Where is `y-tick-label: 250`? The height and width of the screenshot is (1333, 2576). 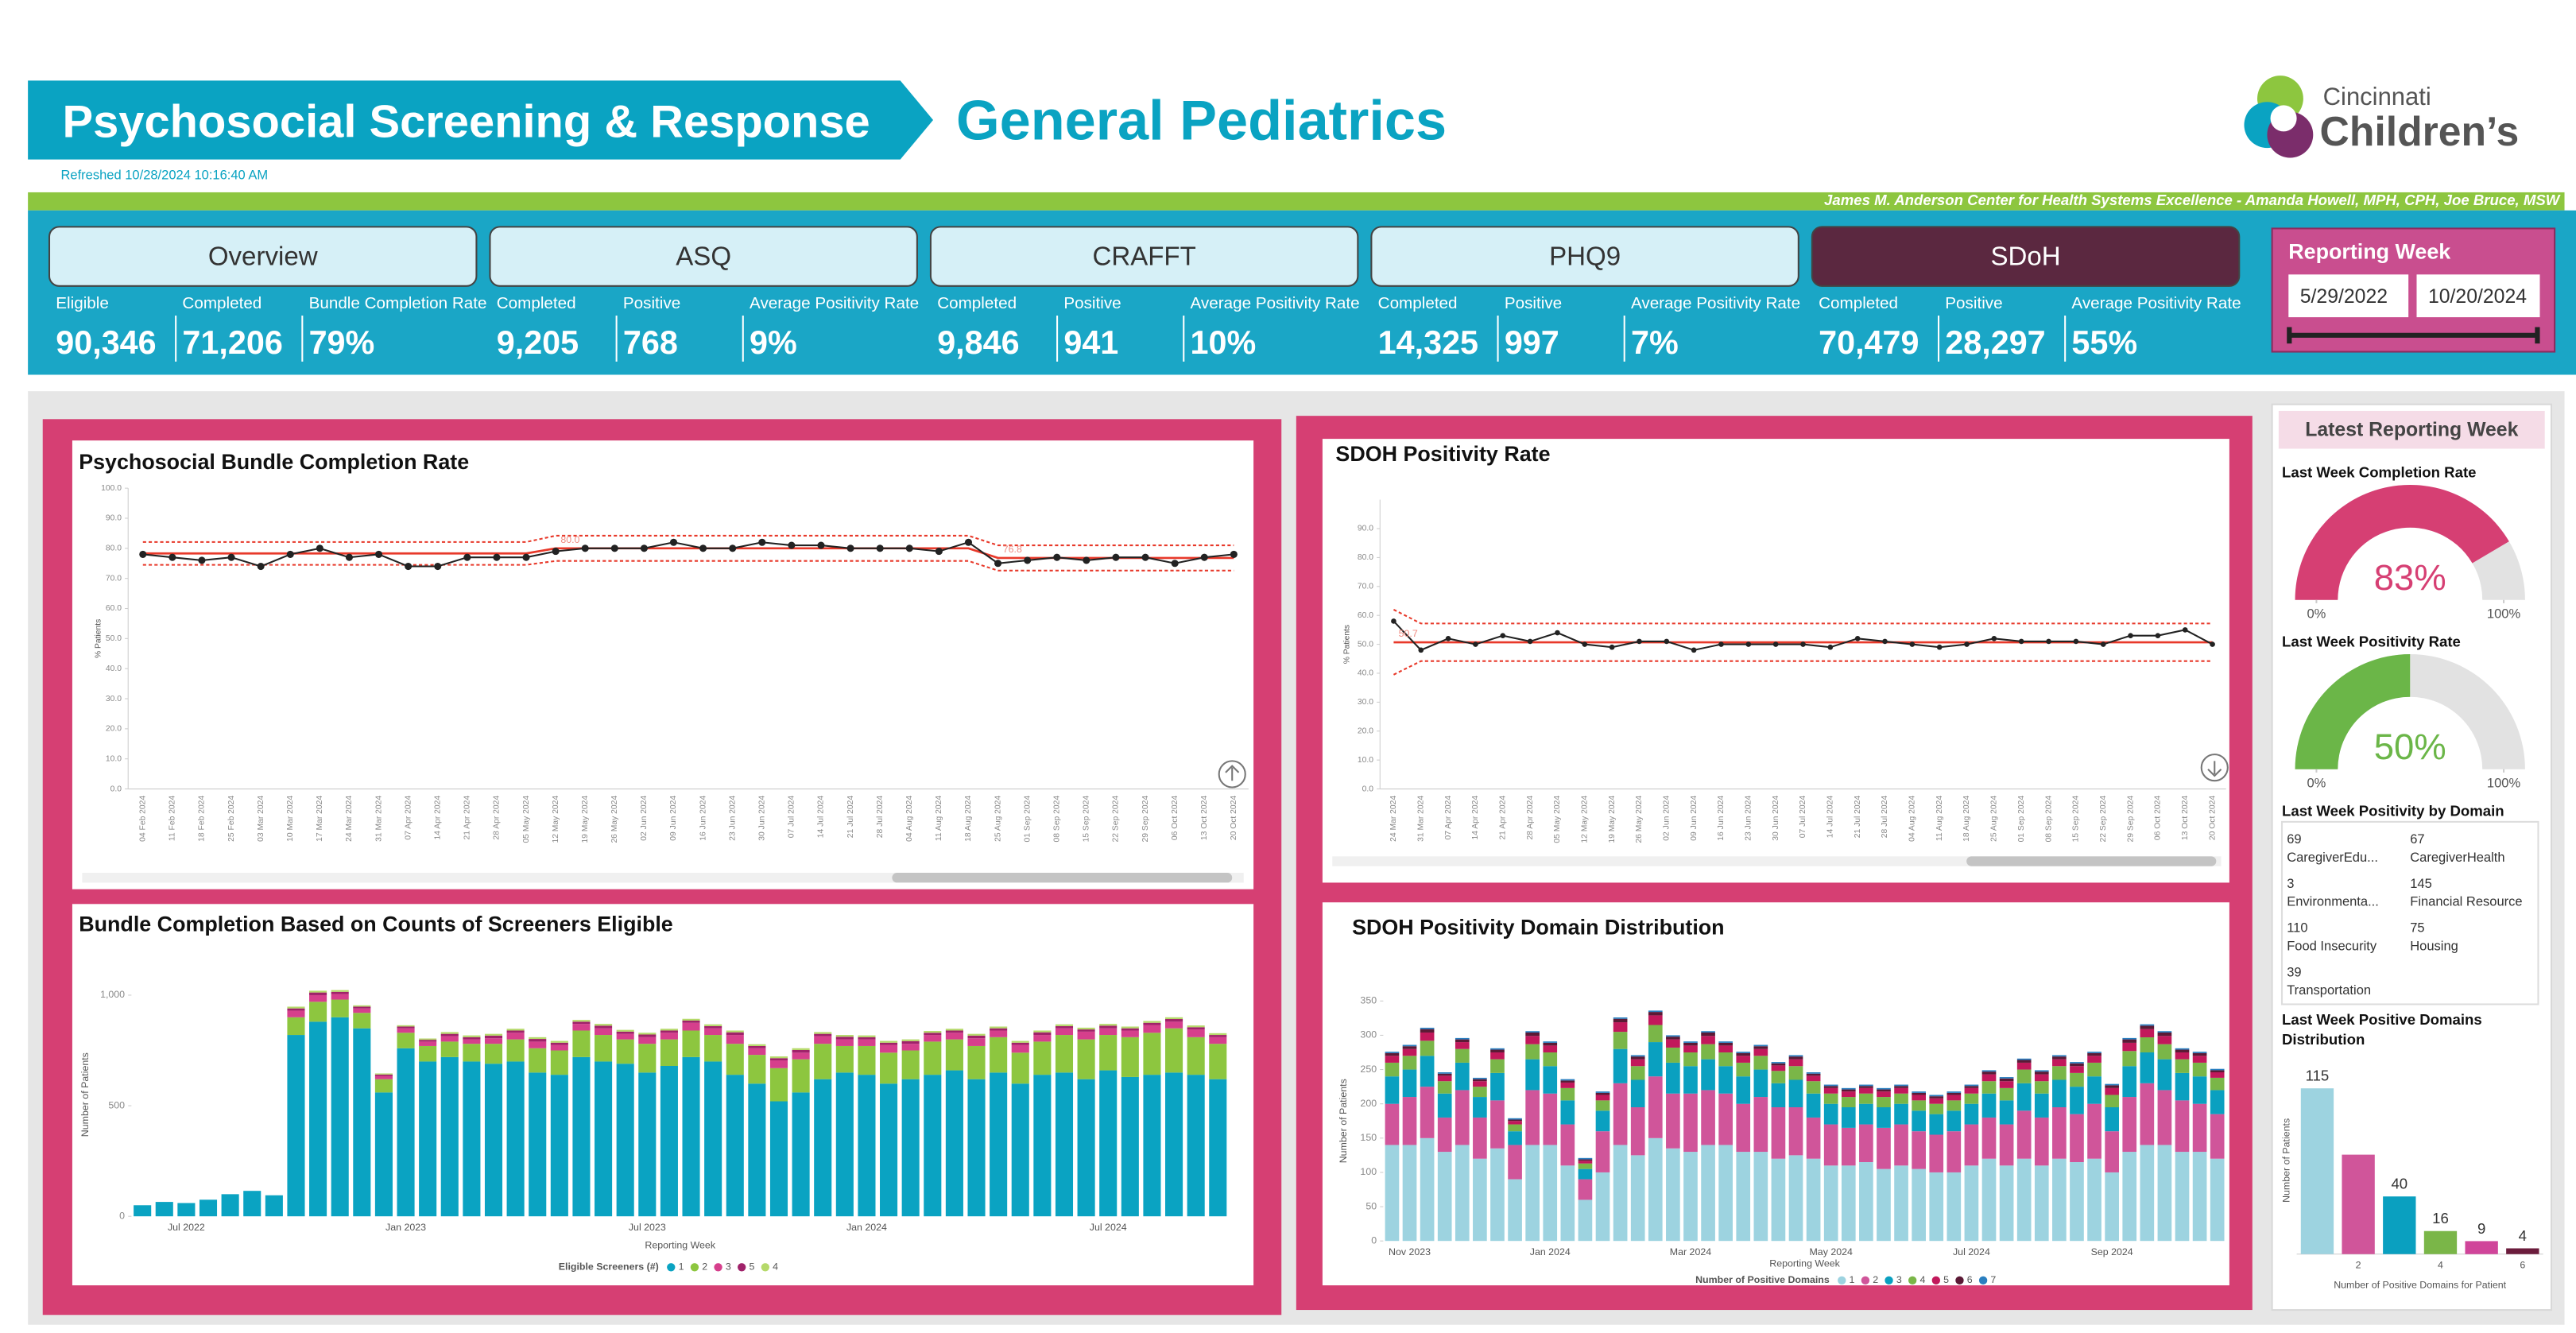 y-tick-label: 250 is located at coordinates (1368, 1069).